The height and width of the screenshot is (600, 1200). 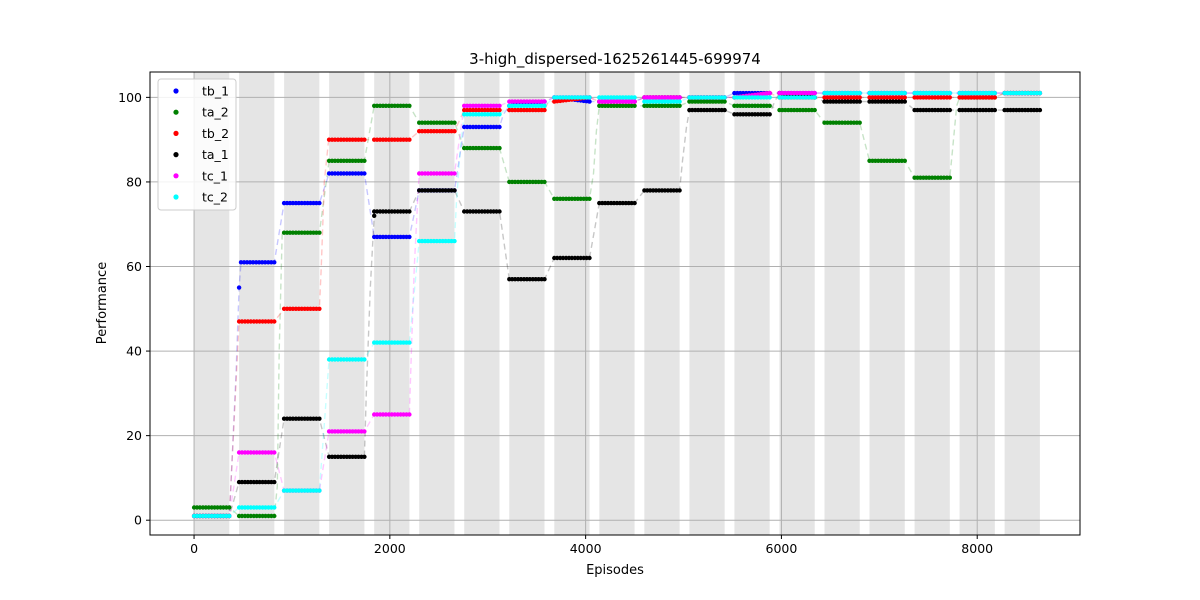 I want to click on y-tick-label: 0, so click(x=138, y=520).